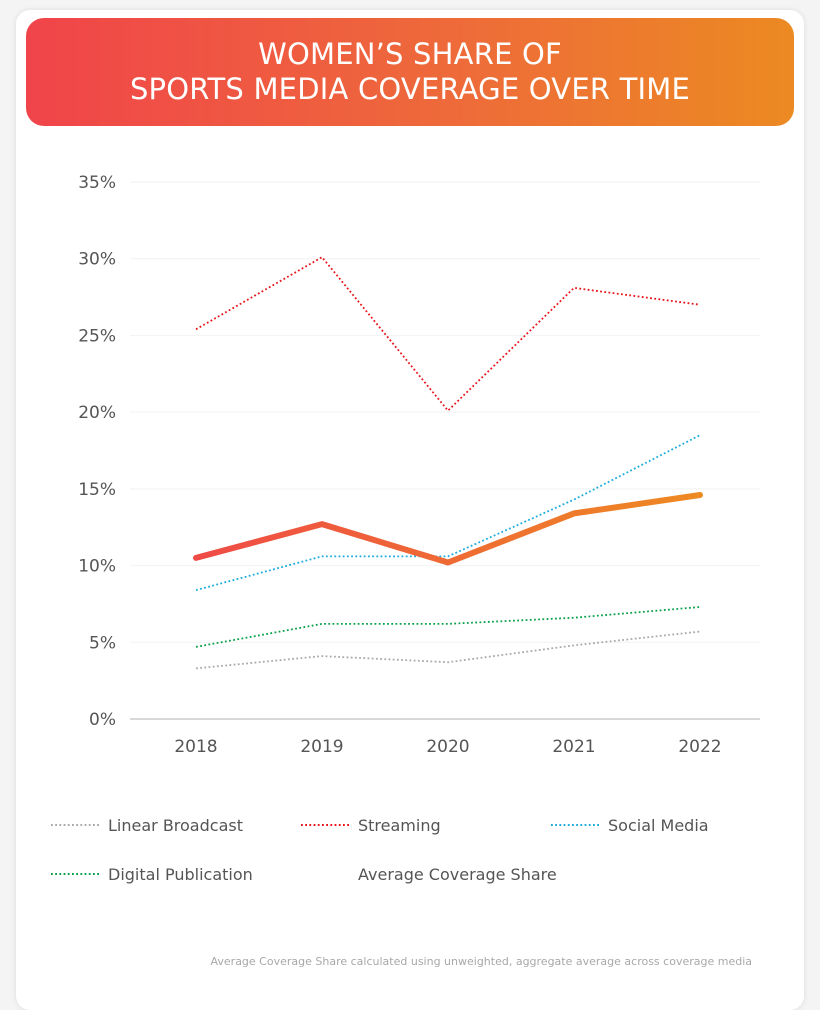  Describe the element at coordinates (576, 825) in the screenshot. I see `legend-swatch-social-media` at that location.